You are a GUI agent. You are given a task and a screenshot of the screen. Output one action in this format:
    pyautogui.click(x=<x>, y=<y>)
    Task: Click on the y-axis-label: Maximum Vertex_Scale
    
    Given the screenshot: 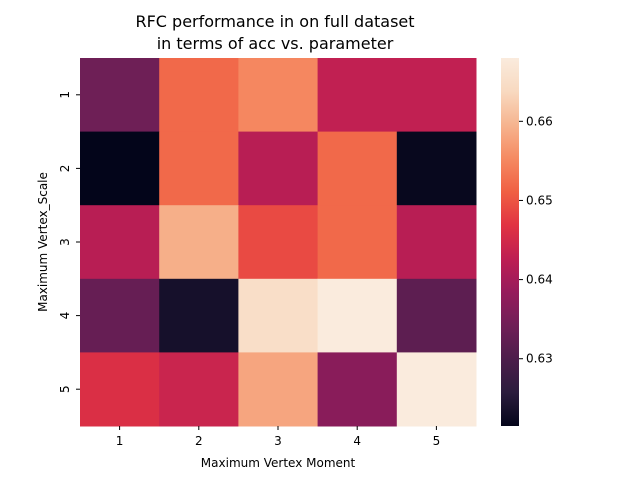 What is the action you would take?
    pyautogui.click(x=43, y=242)
    